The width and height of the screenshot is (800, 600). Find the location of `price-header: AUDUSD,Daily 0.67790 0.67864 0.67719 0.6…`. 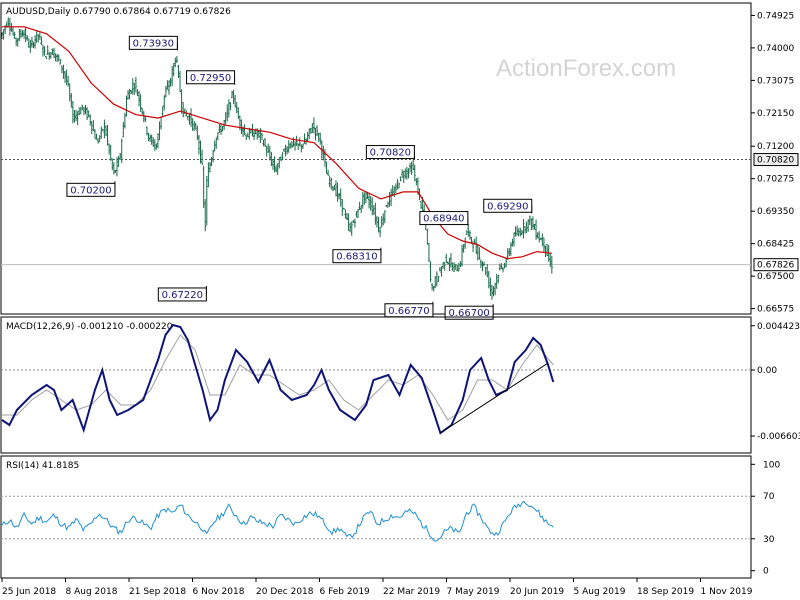

price-header: AUDUSD,Daily 0.67790 0.67864 0.67719 0.6… is located at coordinates (118, 12).